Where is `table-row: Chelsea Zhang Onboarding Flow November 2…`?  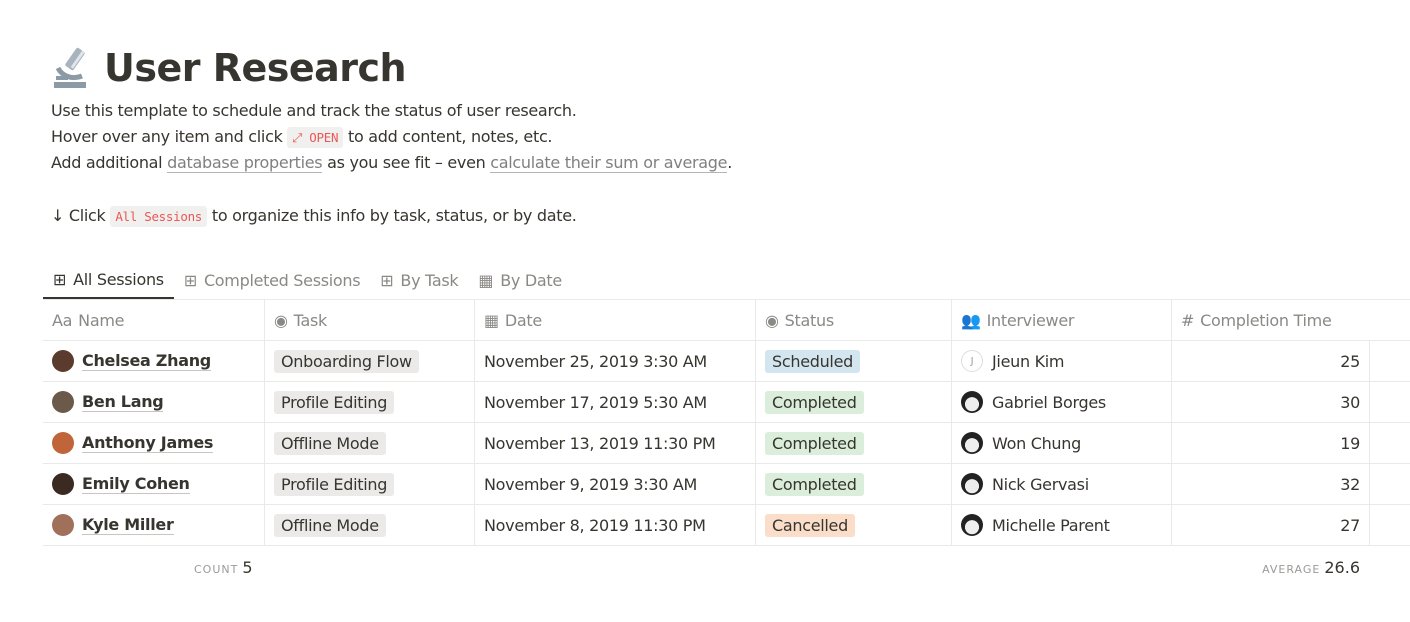 table-row: Chelsea Zhang Onboarding Flow November 2… is located at coordinates (726, 361).